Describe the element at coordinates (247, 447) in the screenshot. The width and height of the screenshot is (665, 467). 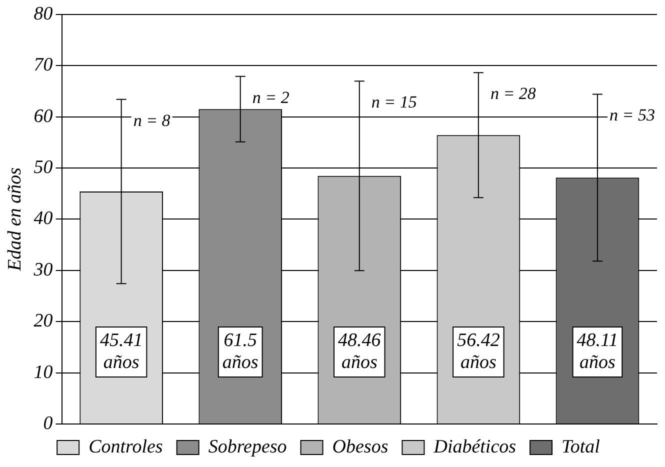
I see `legend-label: Sobrepeso` at that location.